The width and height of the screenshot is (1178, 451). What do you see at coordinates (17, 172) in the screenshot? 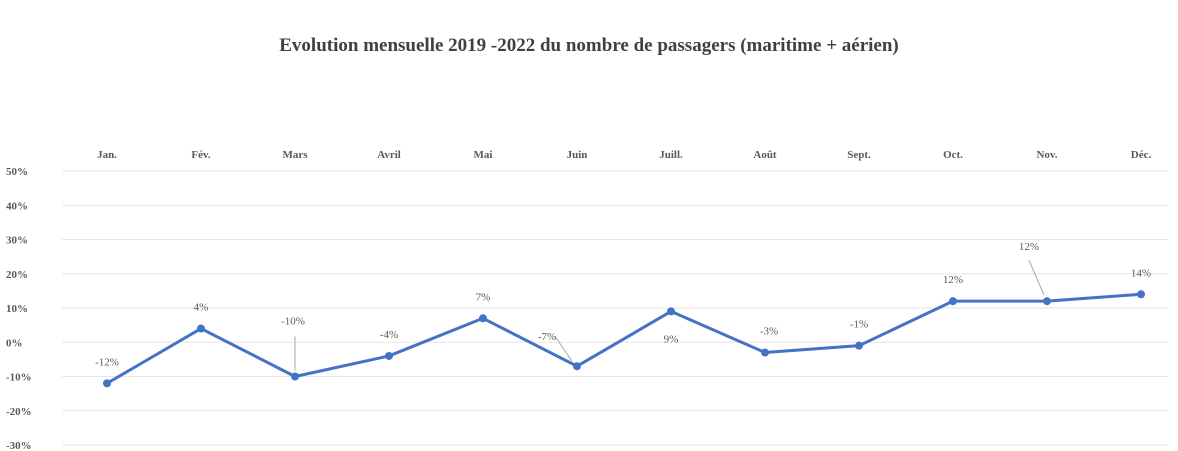
I see `y-tick-label: 50%` at bounding box center [17, 172].